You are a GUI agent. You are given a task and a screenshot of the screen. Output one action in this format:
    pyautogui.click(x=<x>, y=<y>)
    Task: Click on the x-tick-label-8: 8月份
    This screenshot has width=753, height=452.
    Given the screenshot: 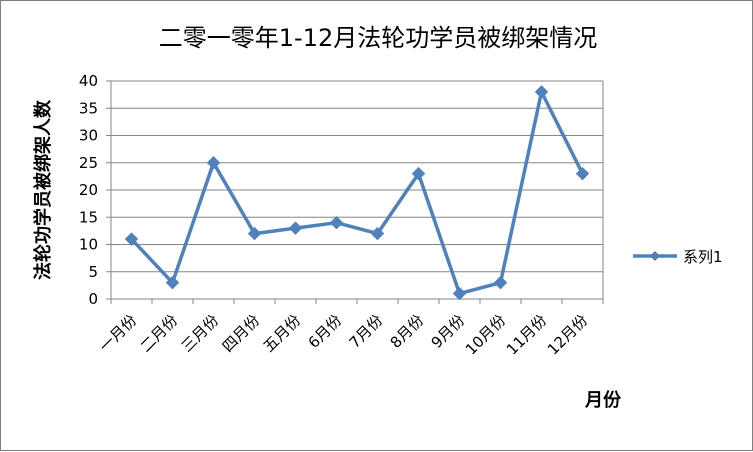 What is the action you would take?
    pyautogui.click(x=407, y=331)
    